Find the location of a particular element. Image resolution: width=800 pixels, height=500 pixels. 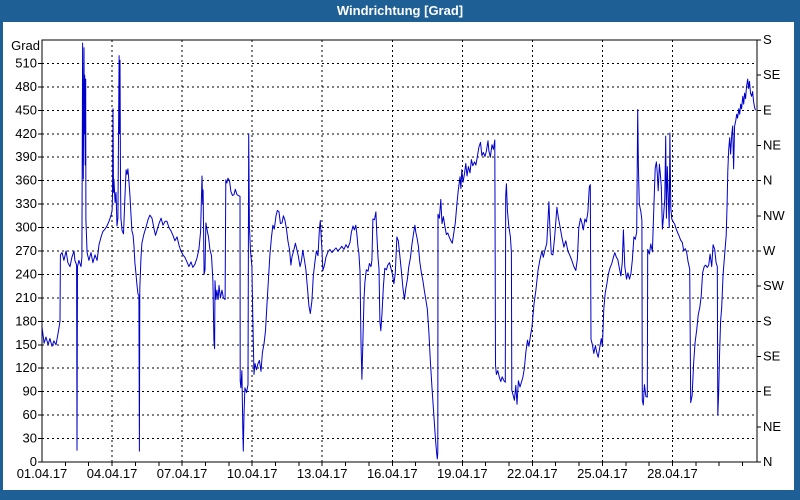

x-date-label: 28.04.17 is located at coordinates (672, 473).